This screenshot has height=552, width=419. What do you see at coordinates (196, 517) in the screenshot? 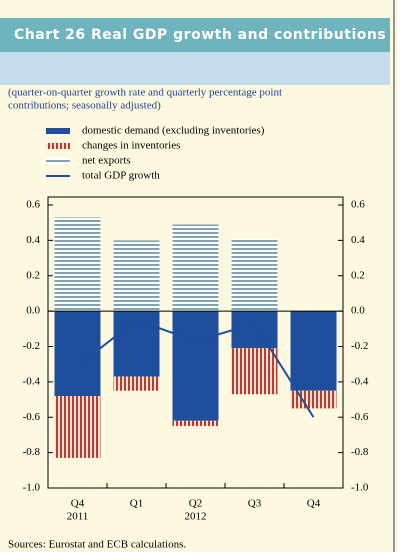
I see `x-group-label: 2012` at bounding box center [196, 517].